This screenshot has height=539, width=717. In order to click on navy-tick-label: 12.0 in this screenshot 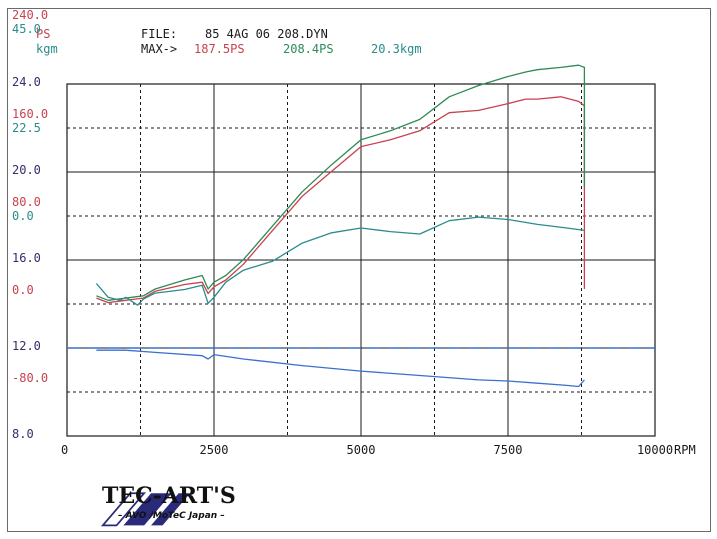, I will do `click(26, 346)`.